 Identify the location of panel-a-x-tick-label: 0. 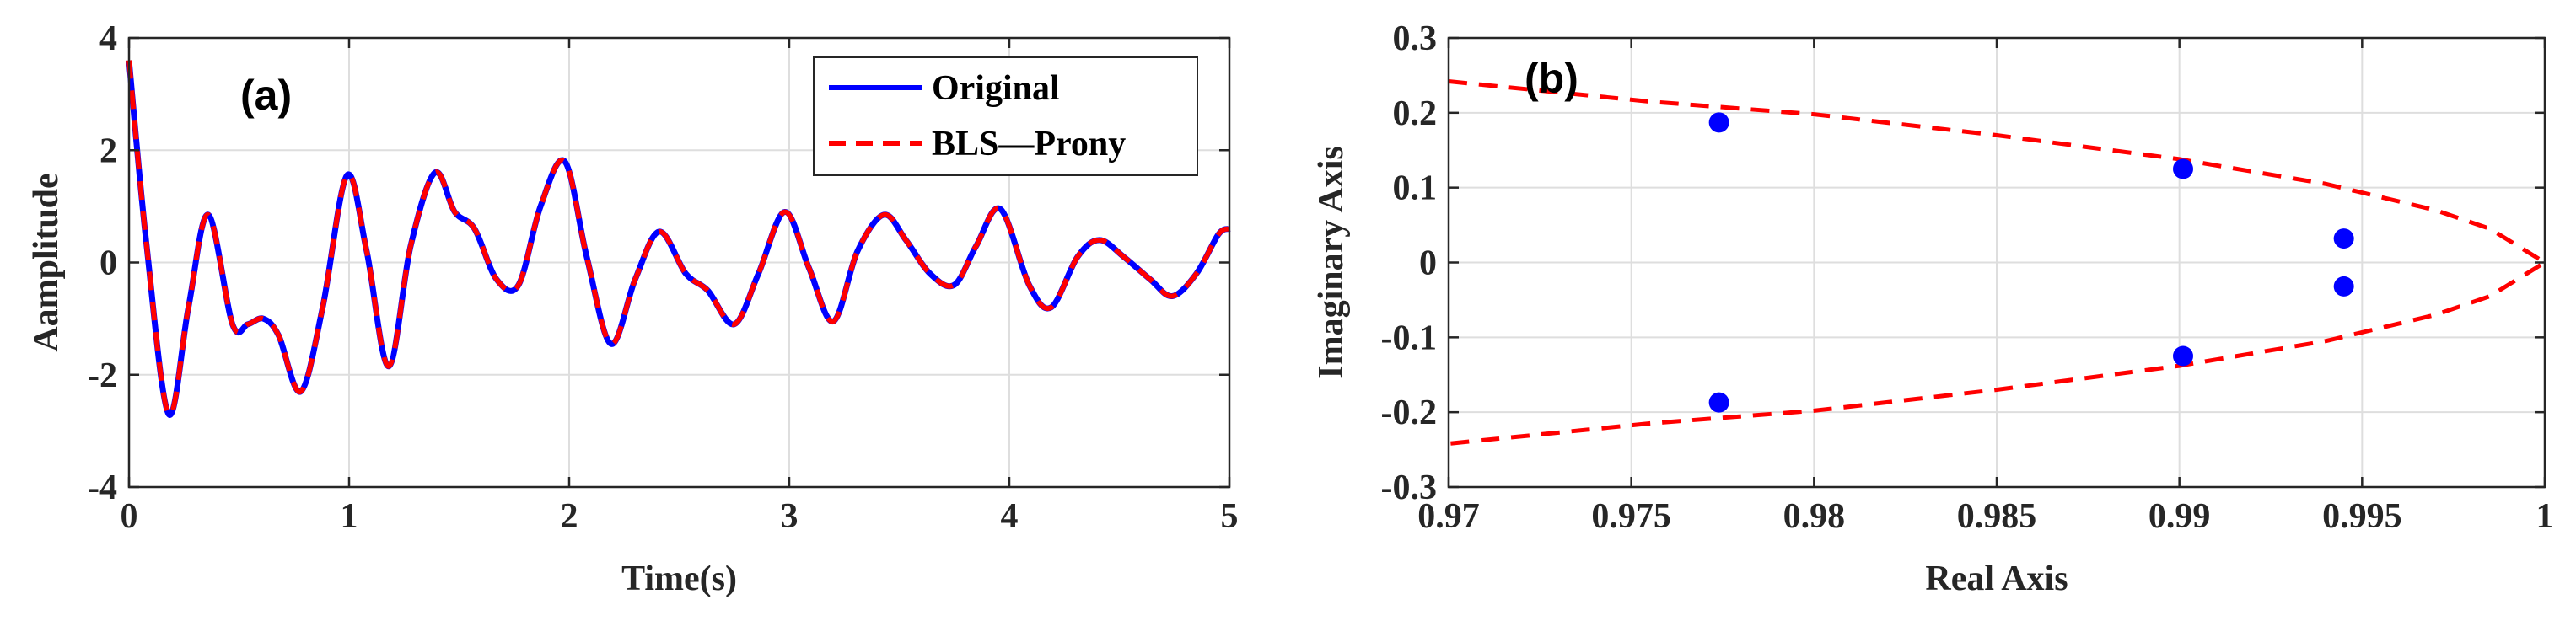
(129, 516).